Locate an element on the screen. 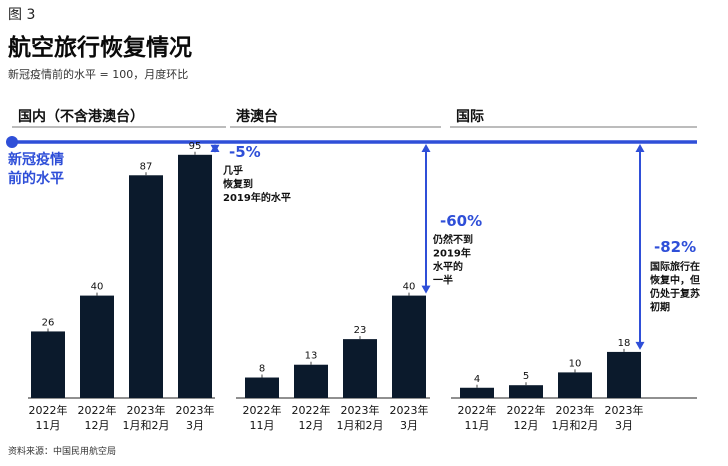 Image resolution: width=728 pixels, height=466 pixels. gap-note-2: 一半 is located at coordinates (443, 280).